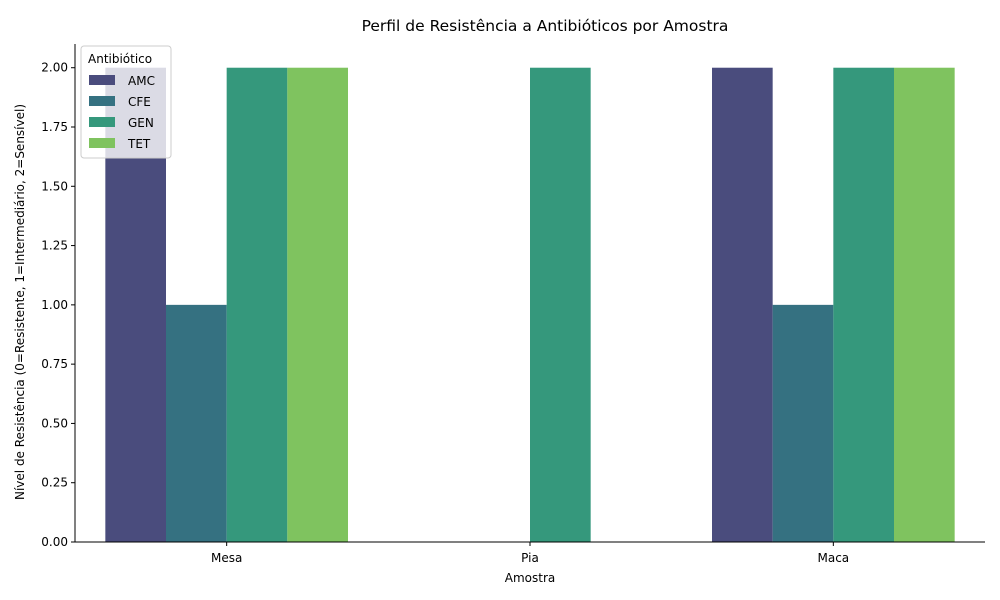 The image size is (1000, 600). What do you see at coordinates (317, 304) in the screenshot?
I see `bar-tet-mesa` at bounding box center [317, 304].